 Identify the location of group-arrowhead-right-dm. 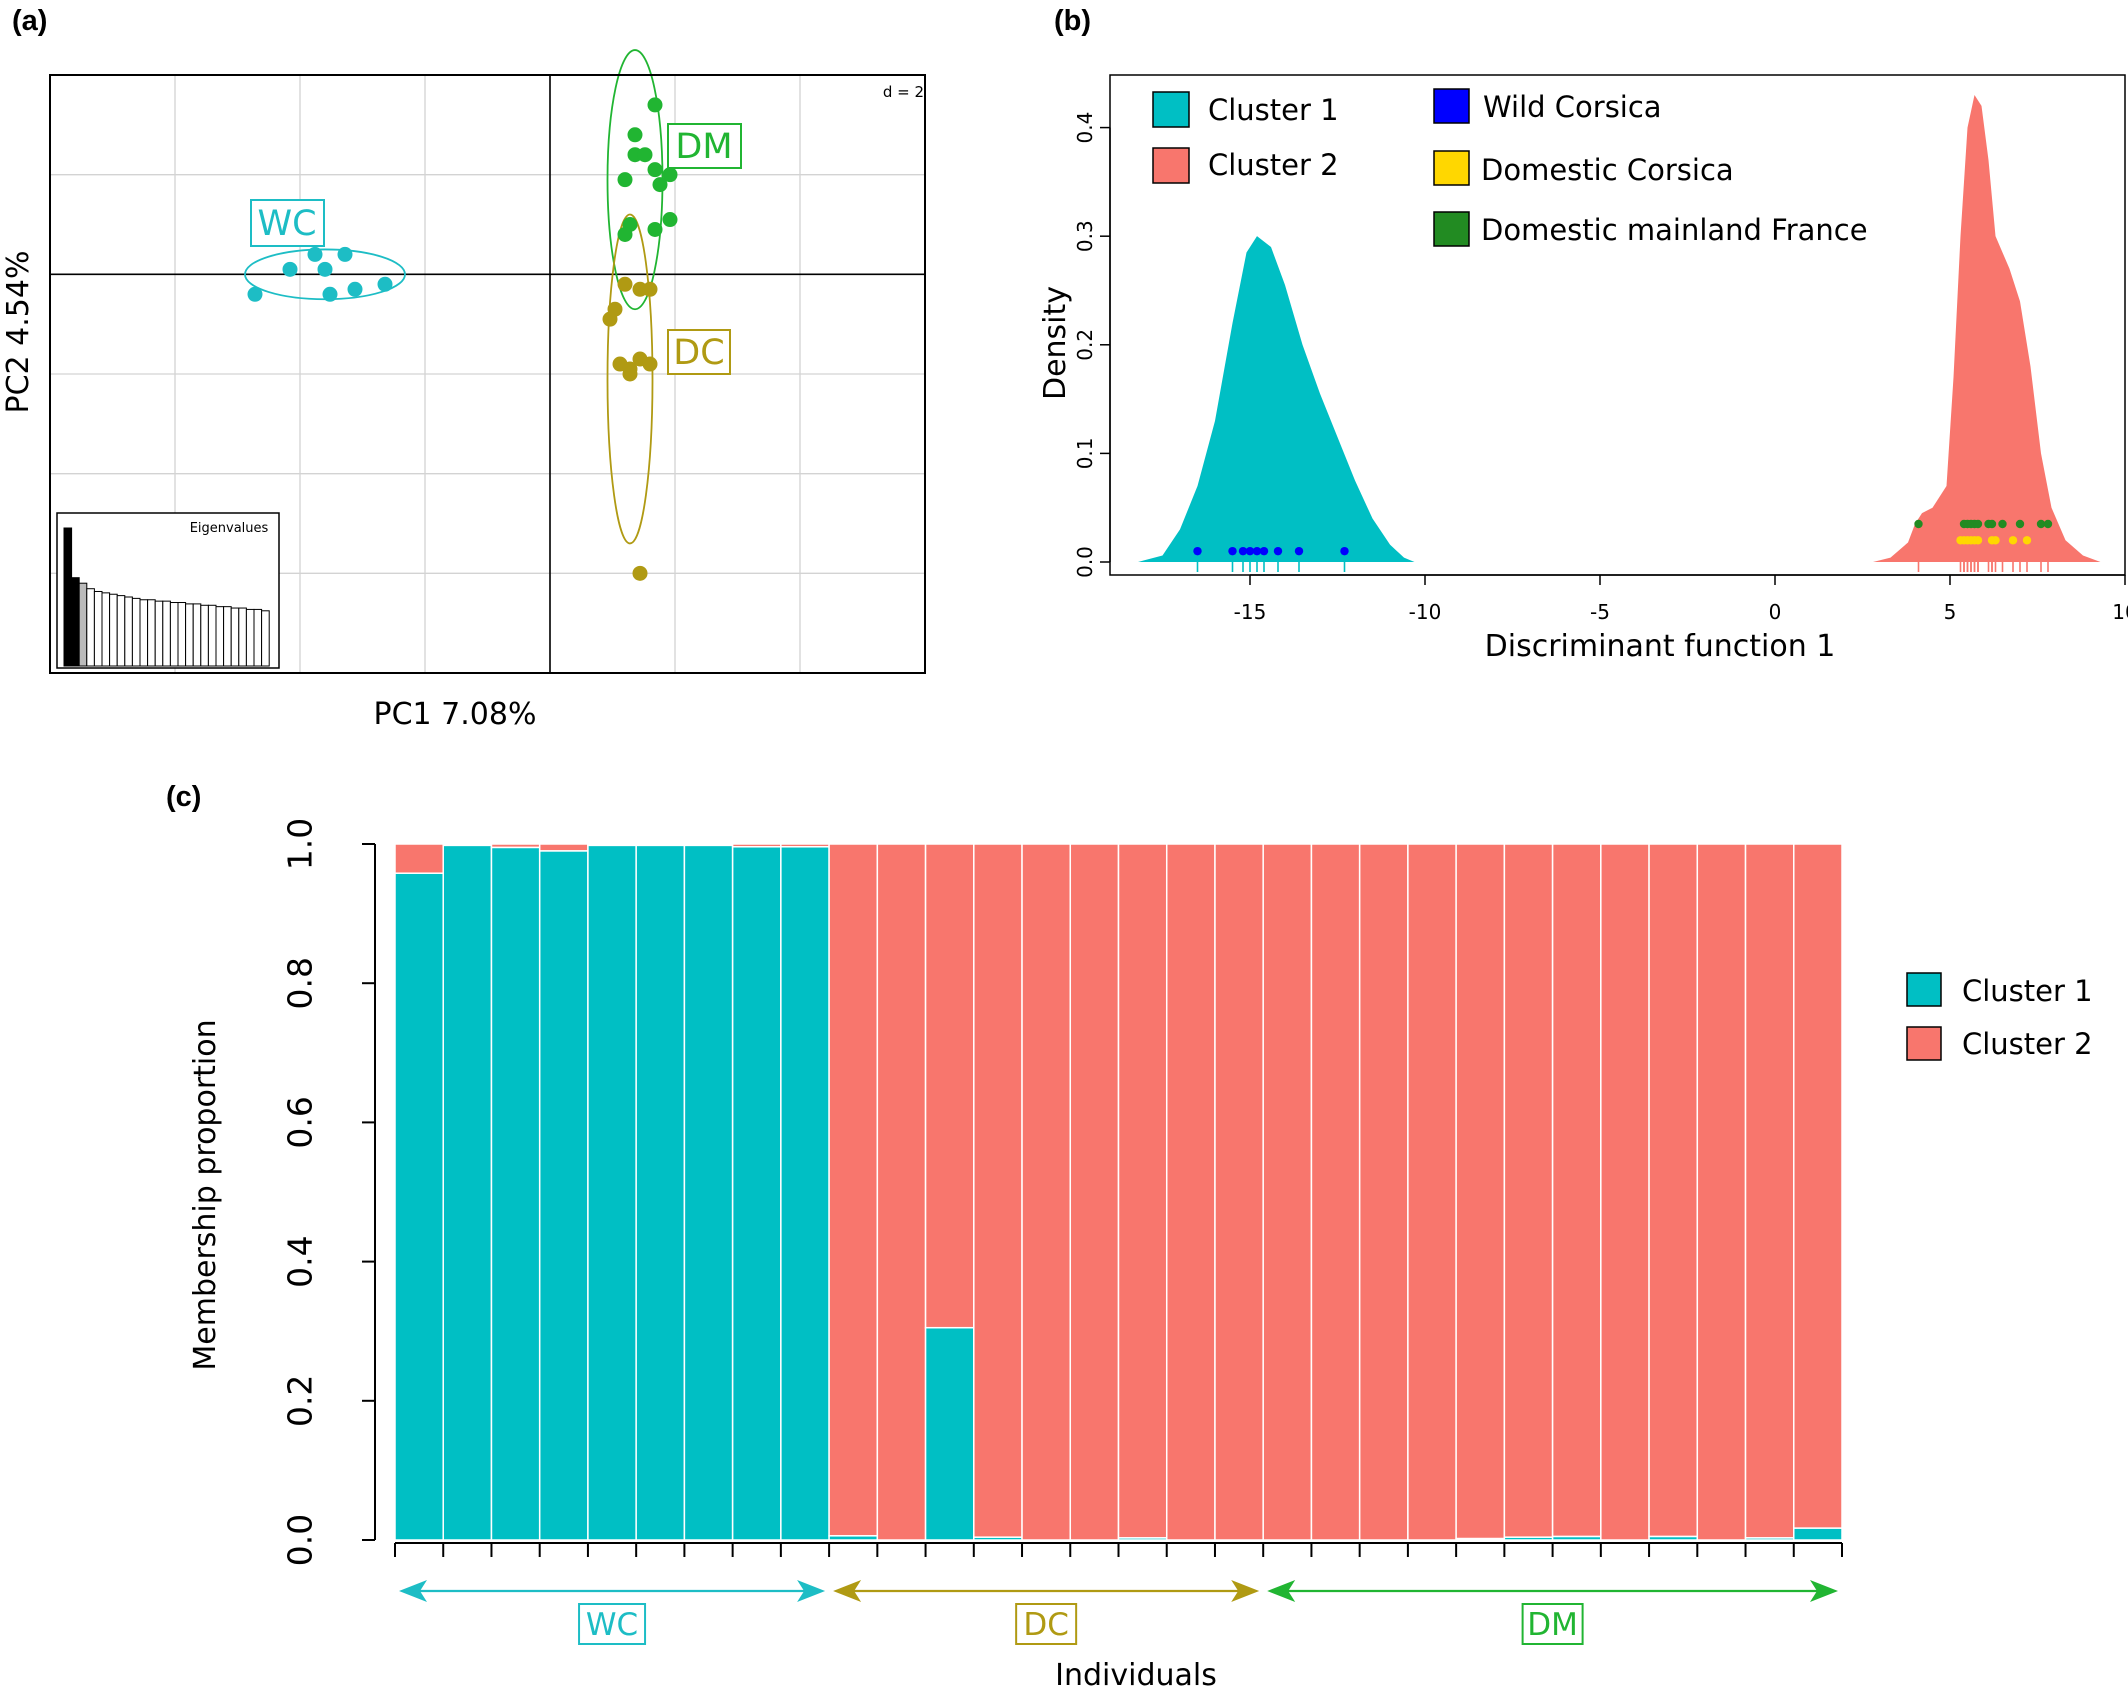
(1824, 1591).